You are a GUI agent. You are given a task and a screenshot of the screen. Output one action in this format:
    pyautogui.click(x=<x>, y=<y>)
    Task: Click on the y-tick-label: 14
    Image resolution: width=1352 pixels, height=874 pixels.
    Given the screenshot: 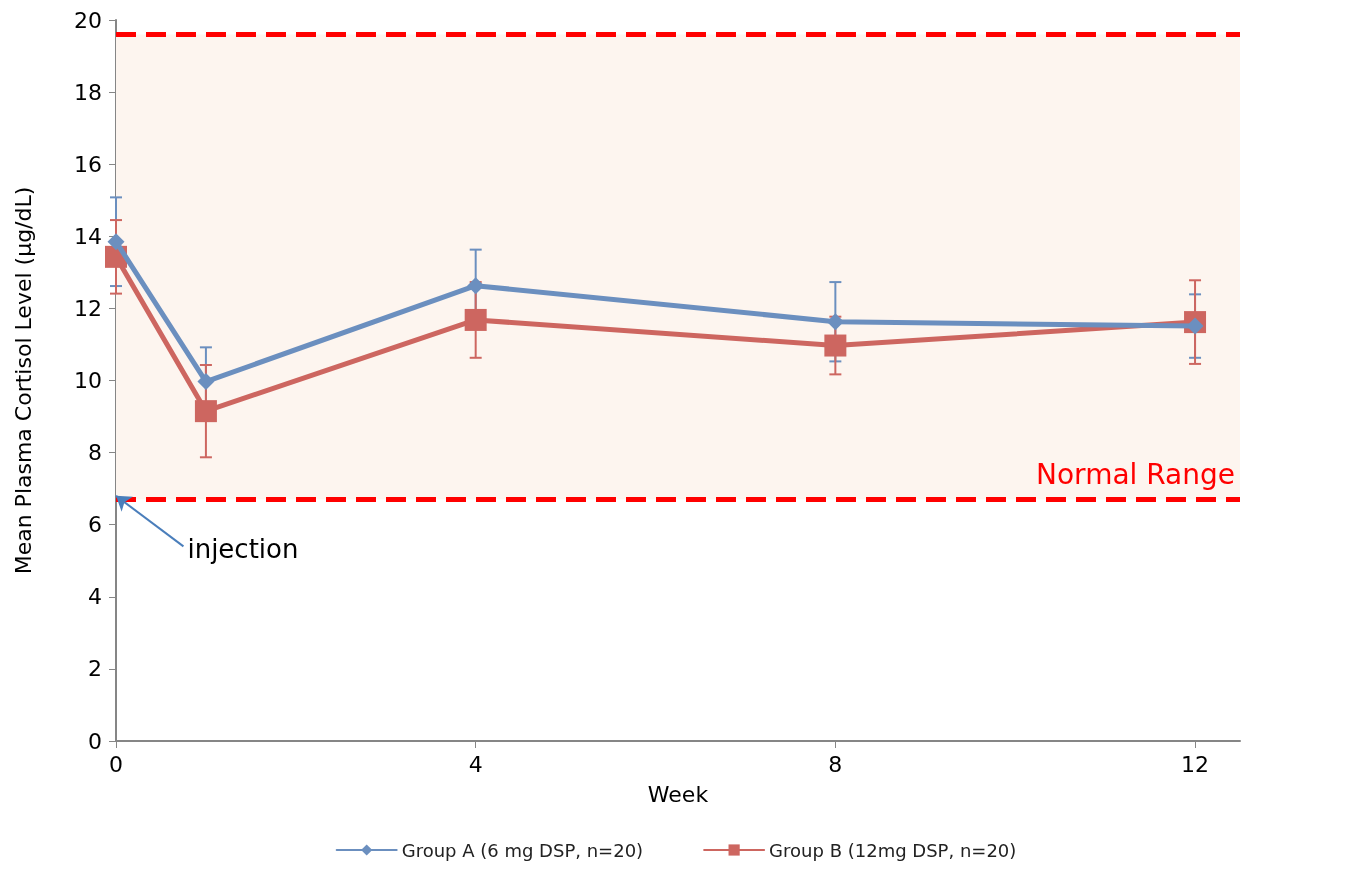 What is the action you would take?
    pyautogui.click(x=88, y=236)
    